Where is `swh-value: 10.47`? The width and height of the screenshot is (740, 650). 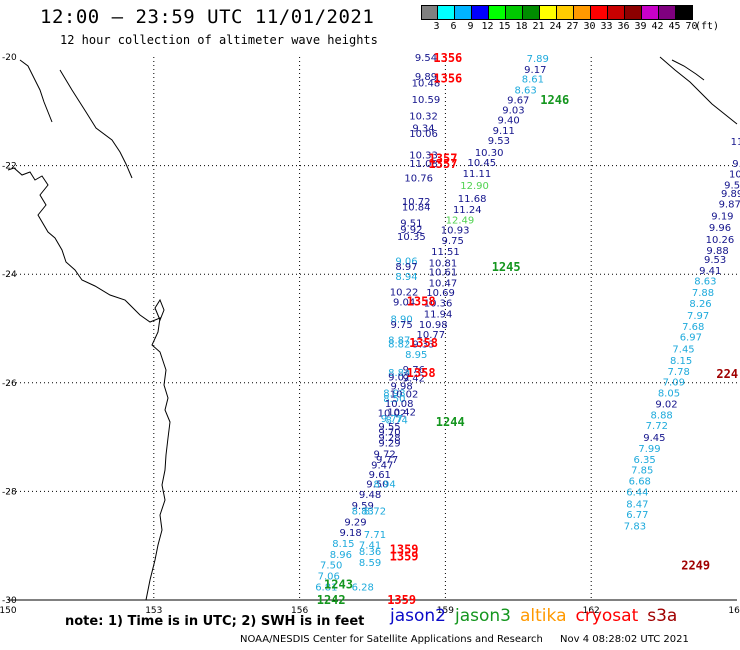 swh-value: 10.47 is located at coordinates (443, 283).